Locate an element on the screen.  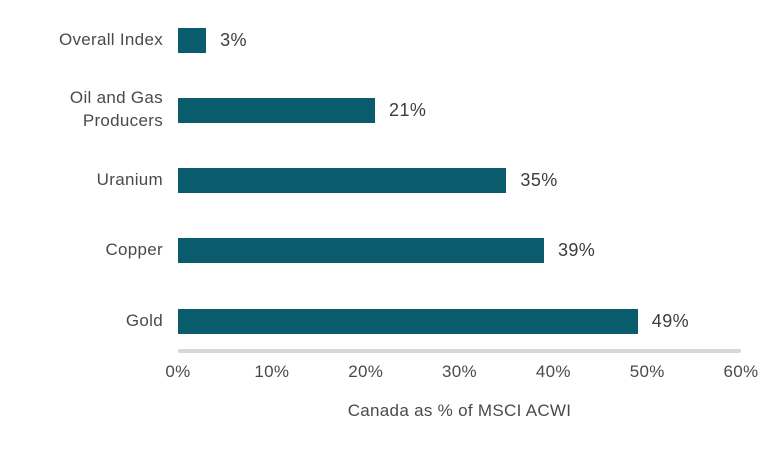
category-label: Oil and Gas Producers is located at coordinates (116, 109).